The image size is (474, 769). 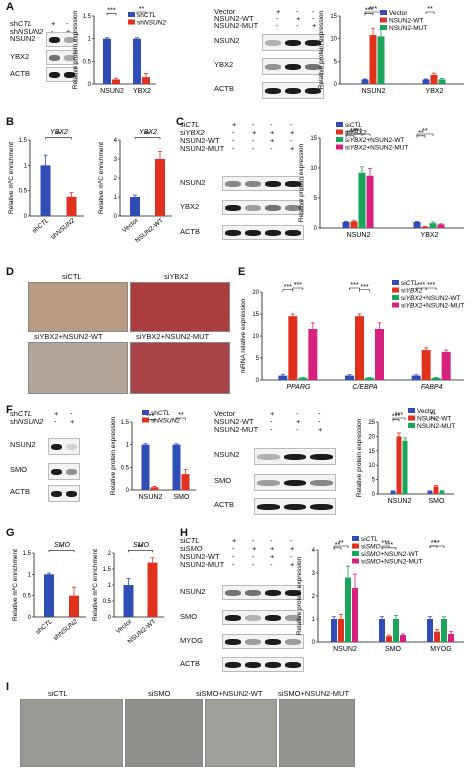 What do you see at coordinates (369, 539) in the screenshot?
I see `legend-label: siCTL` at bounding box center [369, 539].